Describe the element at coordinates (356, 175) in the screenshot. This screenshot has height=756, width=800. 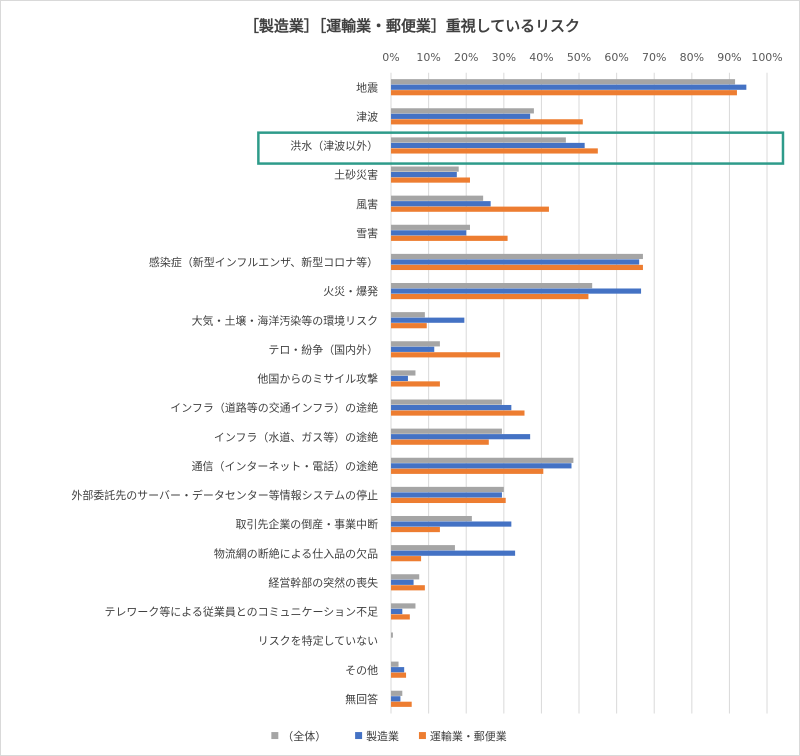
I see `category-label: 土砂災害` at that location.